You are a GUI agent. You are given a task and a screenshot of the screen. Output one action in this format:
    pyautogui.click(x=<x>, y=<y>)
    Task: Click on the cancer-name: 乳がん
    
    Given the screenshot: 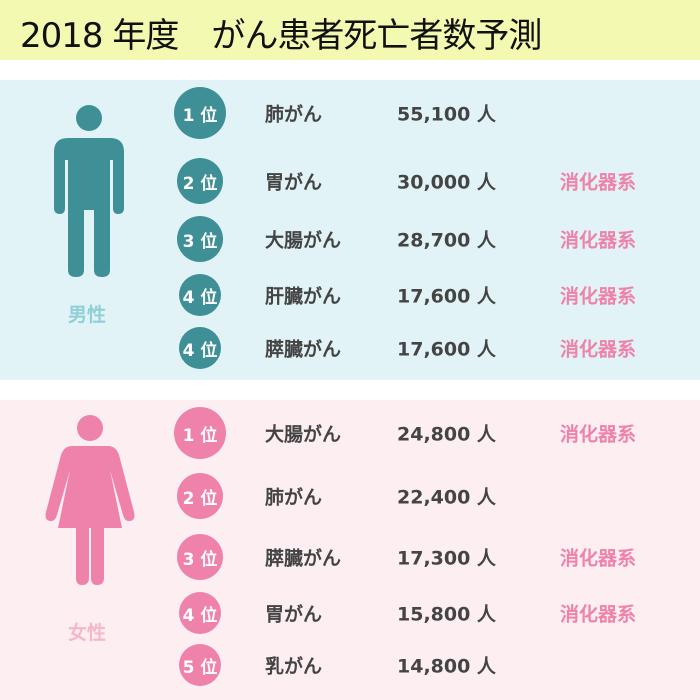 What is the action you would take?
    pyautogui.click(x=294, y=666)
    